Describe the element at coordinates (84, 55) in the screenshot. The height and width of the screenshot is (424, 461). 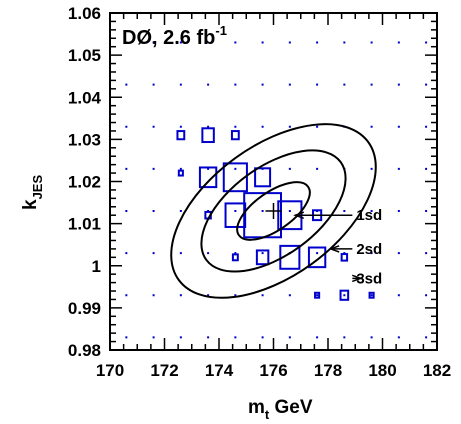
I see `y-tick-label: 1.05` at that location.